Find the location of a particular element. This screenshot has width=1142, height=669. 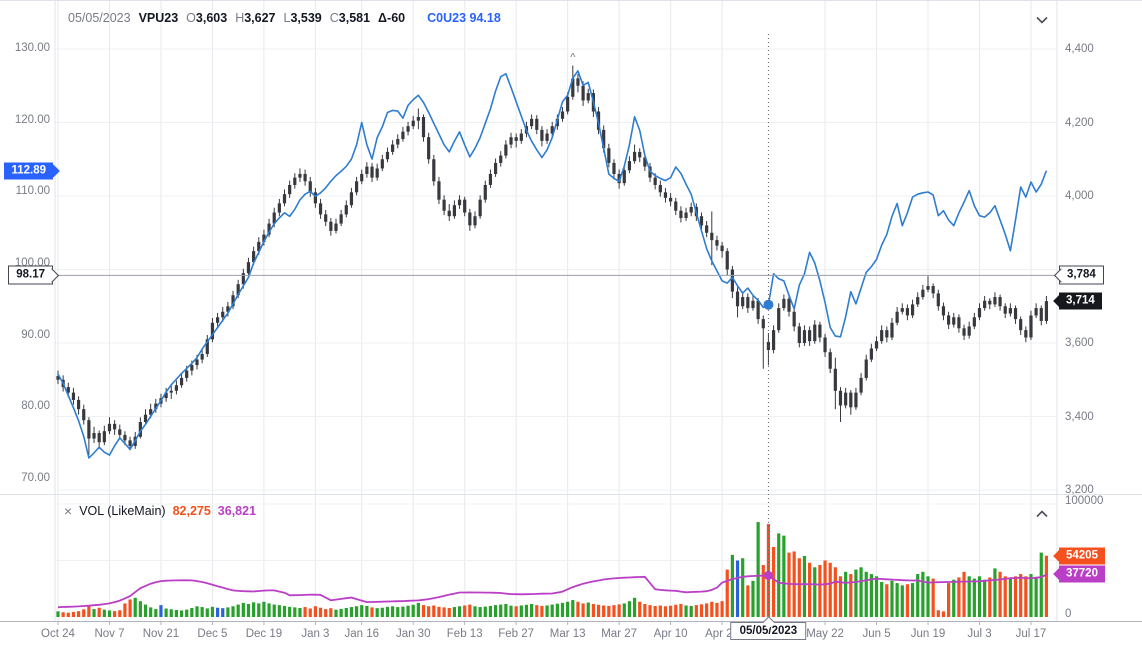

right-axis-label: 4,400 is located at coordinates (1079, 49).